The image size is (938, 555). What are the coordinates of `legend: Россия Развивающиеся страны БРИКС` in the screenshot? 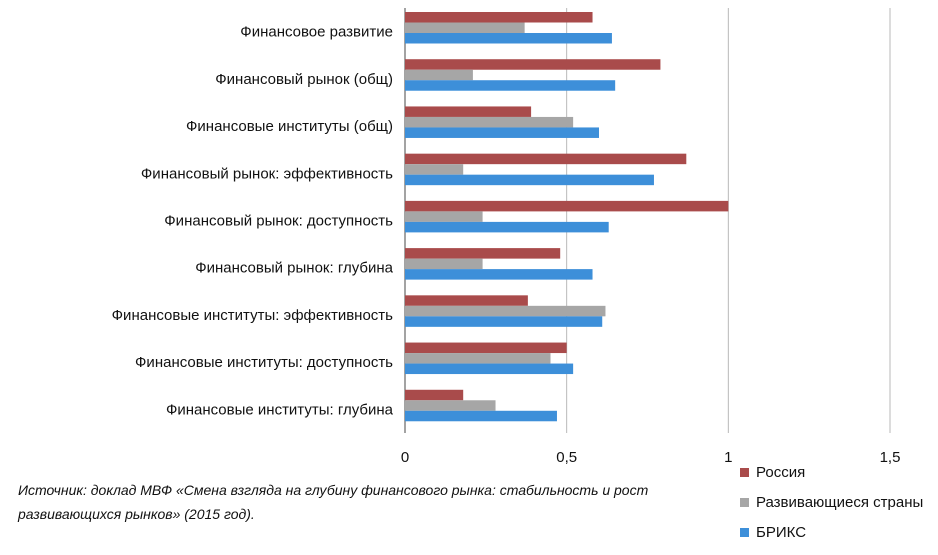 It's located at (831, 502).